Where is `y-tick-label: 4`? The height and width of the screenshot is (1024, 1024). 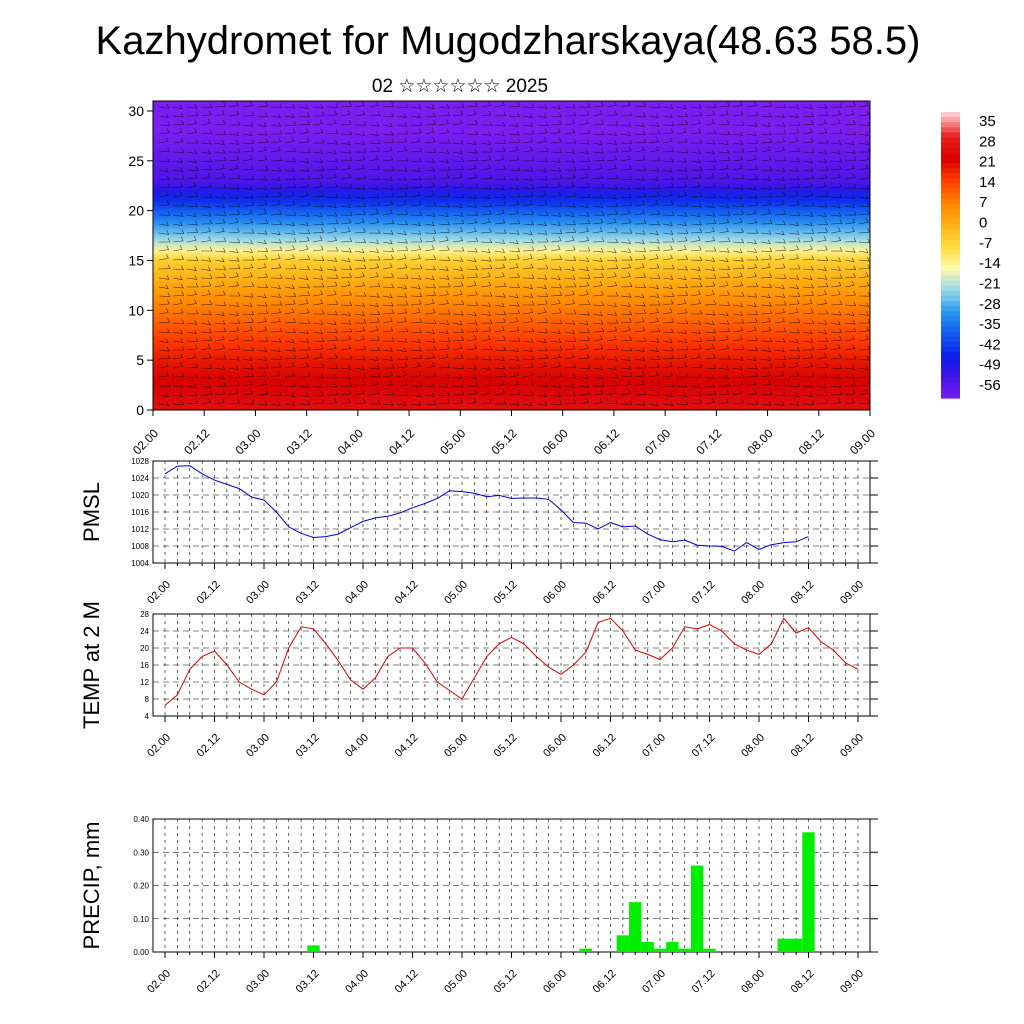 y-tick-label: 4 is located at coordinates (147, 716).